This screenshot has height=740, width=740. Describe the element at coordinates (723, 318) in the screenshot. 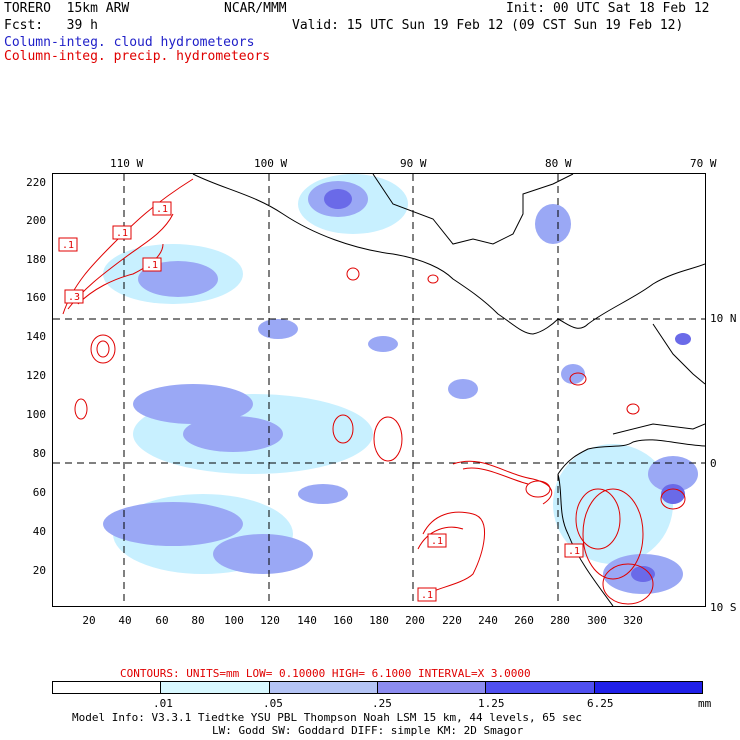

I see `lat-label-10n: 10 N` at that location.